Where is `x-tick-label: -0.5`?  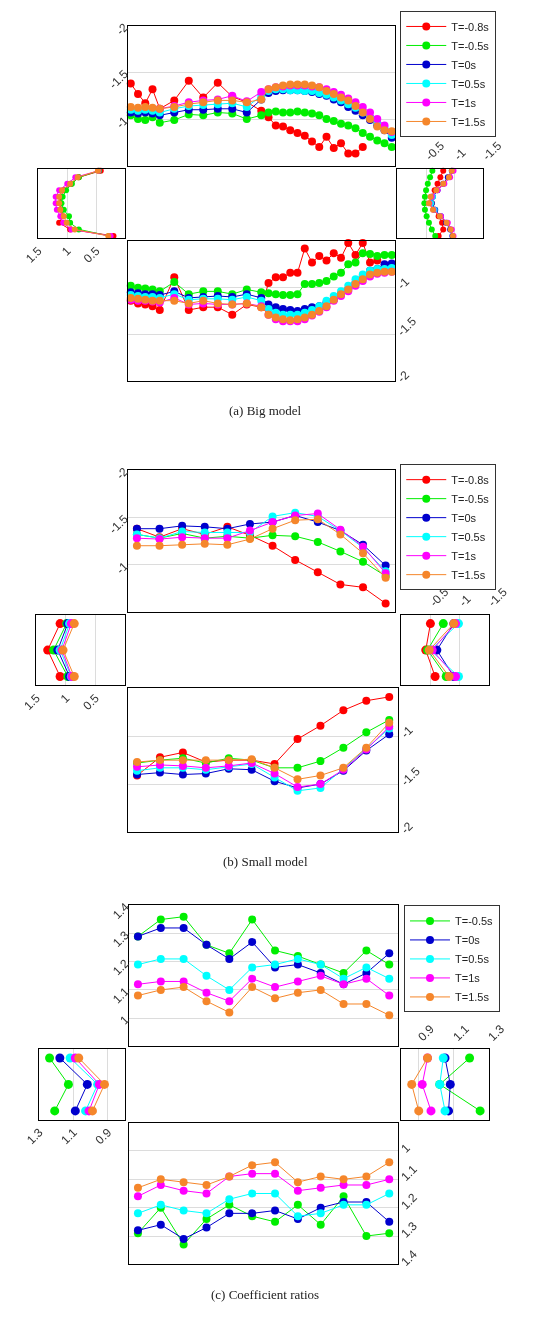
x-tick-label: -0.5 is located at coordinates (435, 151).